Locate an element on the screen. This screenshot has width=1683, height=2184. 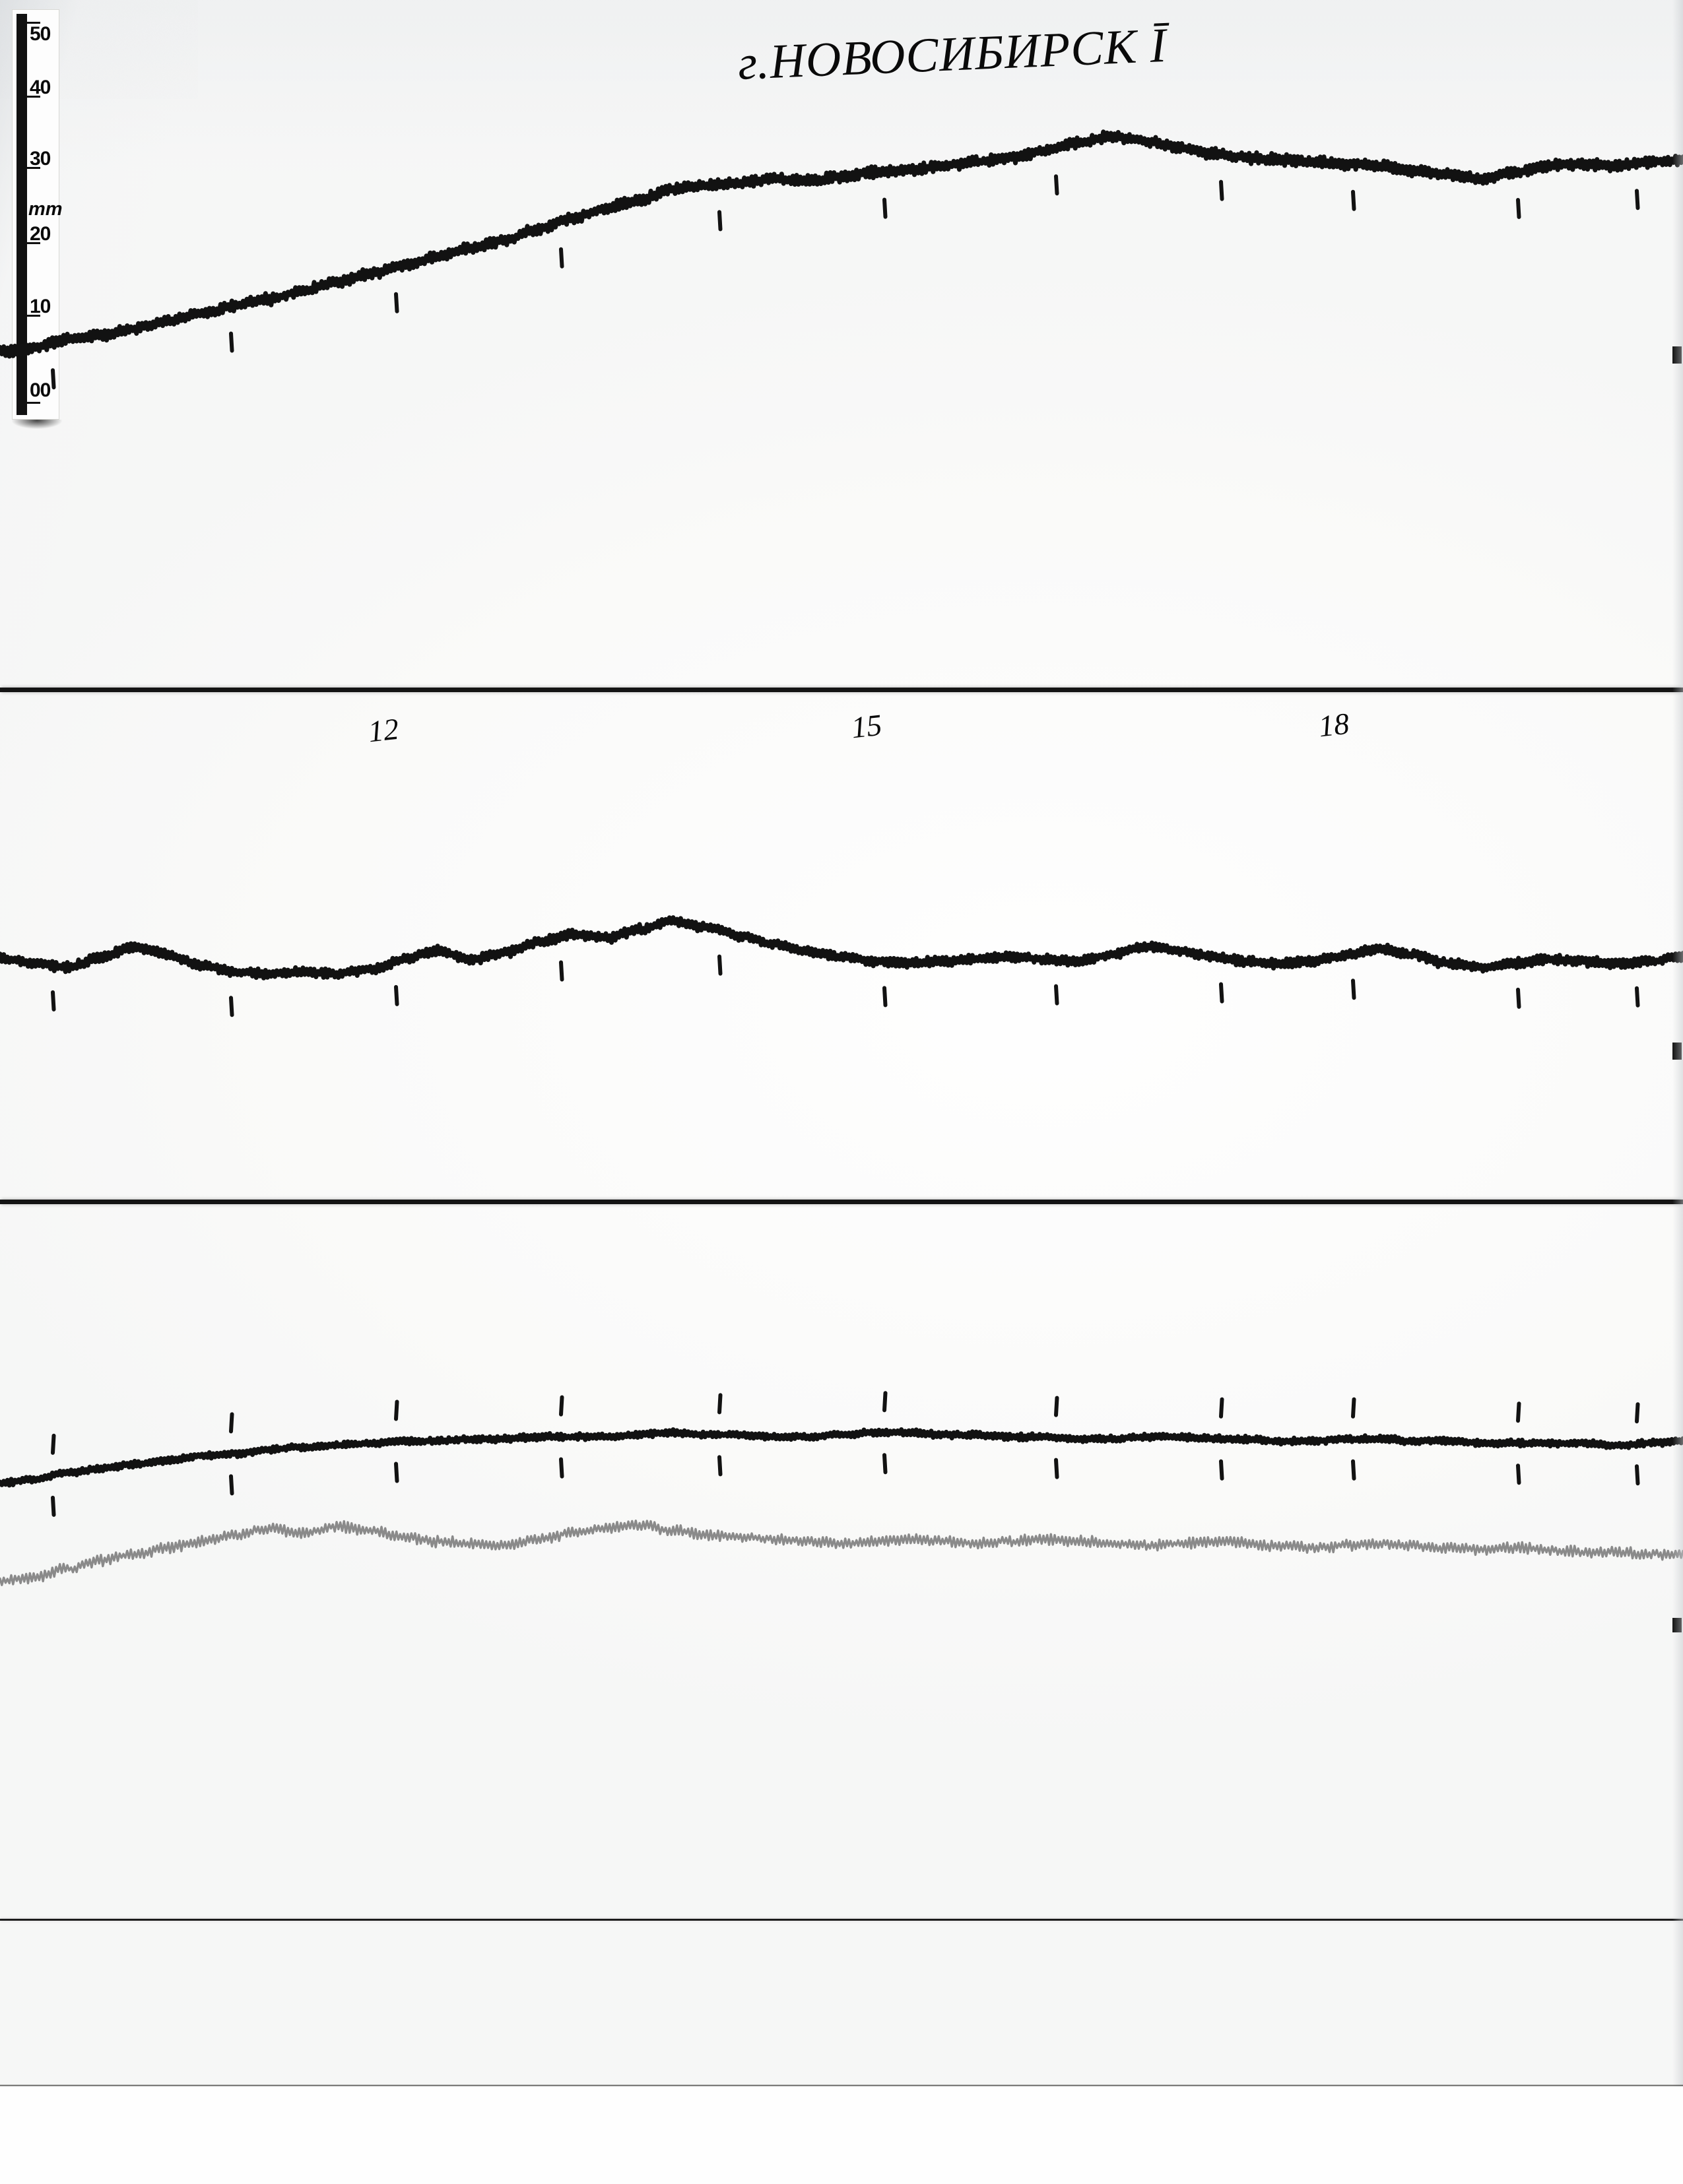
trace-1-path is located at coordinates (841, 244).